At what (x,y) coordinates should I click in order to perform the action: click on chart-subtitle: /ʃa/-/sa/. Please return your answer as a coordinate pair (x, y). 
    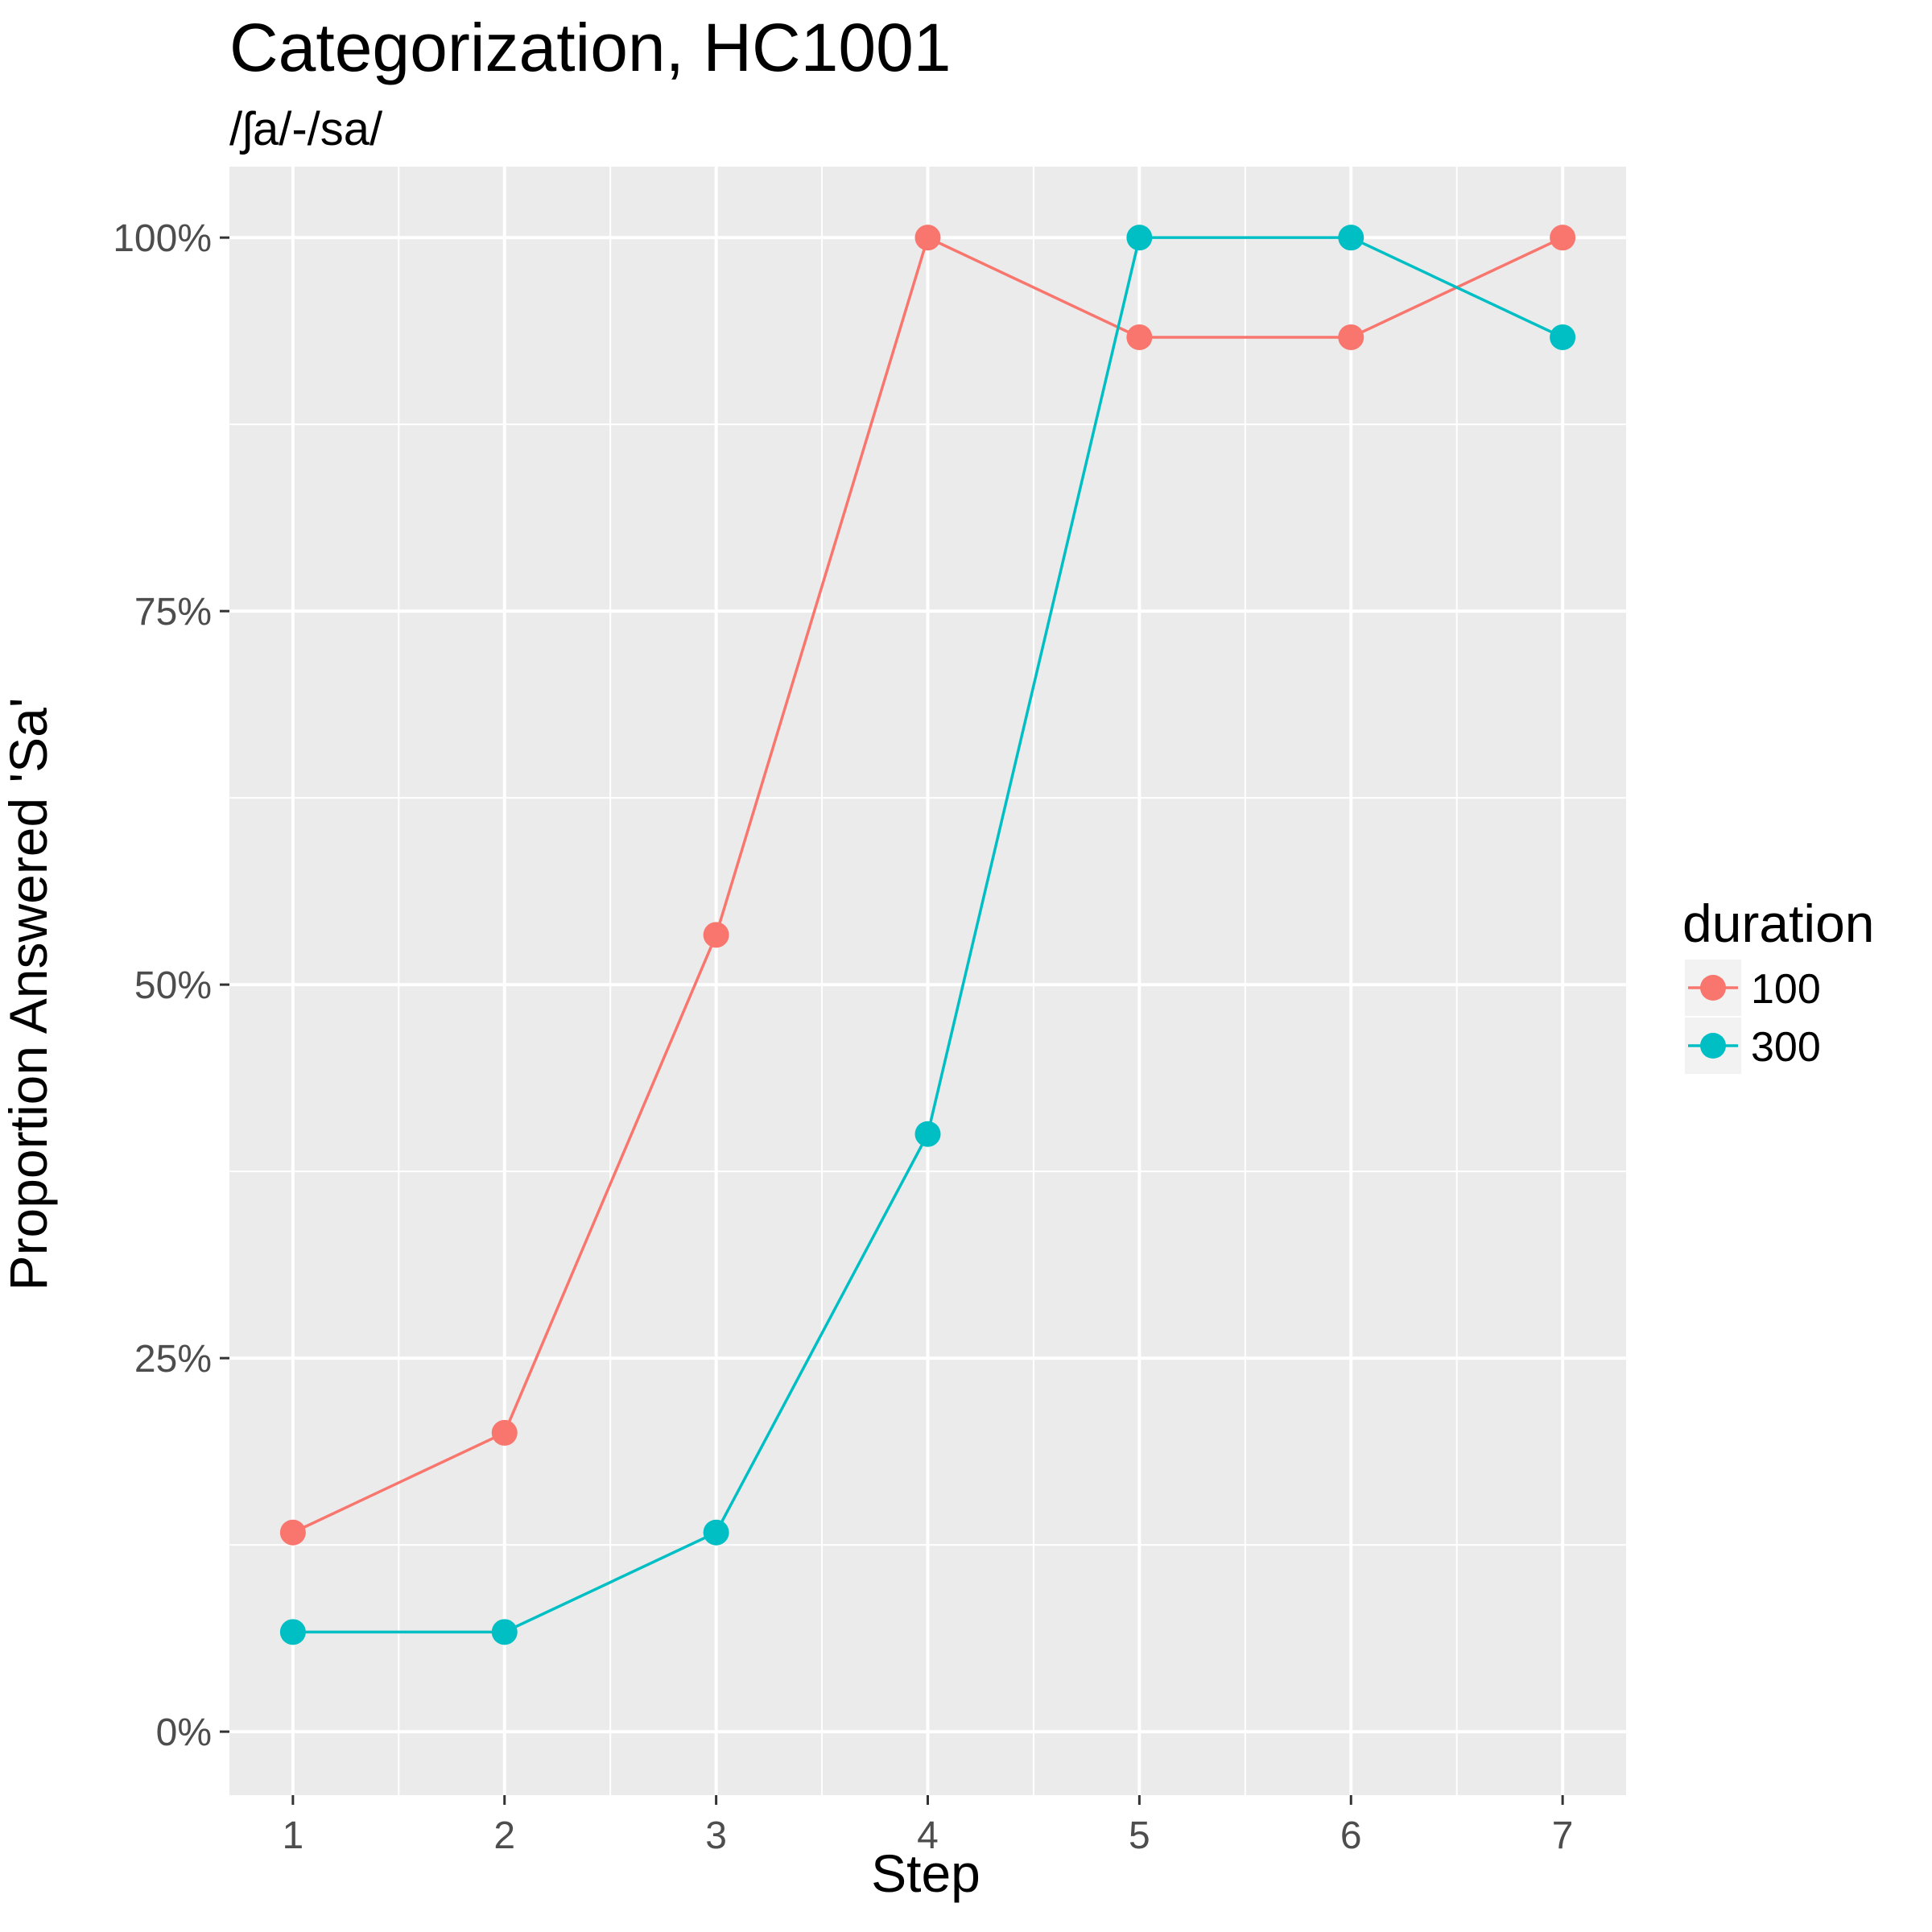
    Looking at the image, I should click on (306, 129).